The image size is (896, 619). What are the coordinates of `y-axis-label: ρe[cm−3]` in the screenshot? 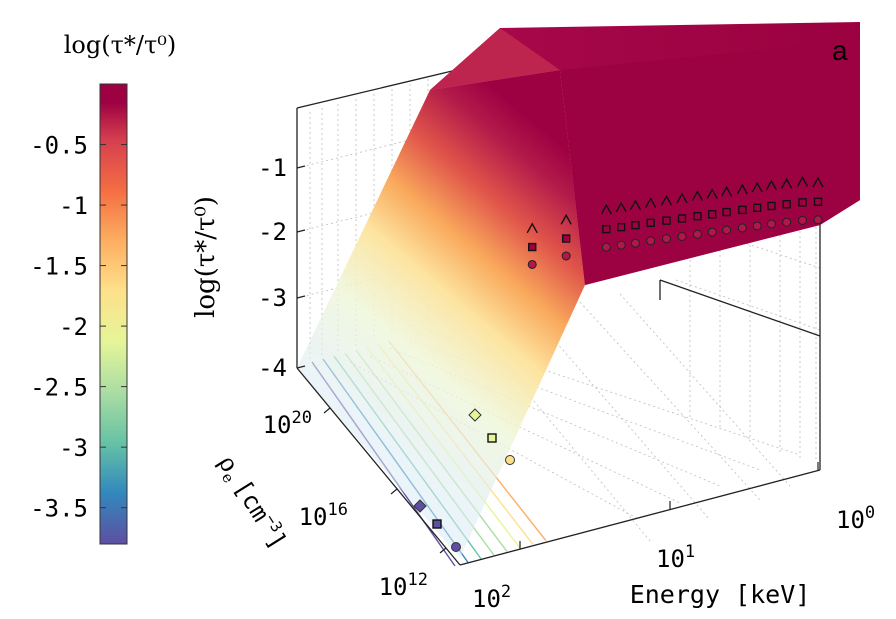 It's located at (252, 502).